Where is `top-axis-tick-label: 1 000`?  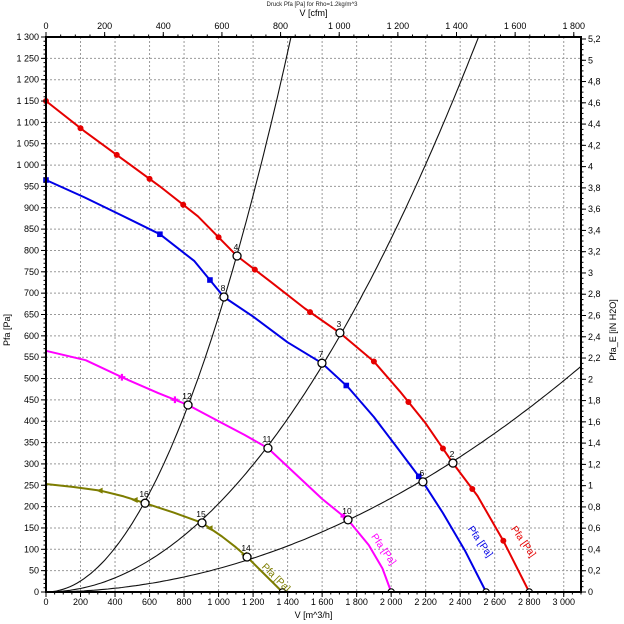
top-axis-tick-label: 1 000 is located at coordinates (339, 26).